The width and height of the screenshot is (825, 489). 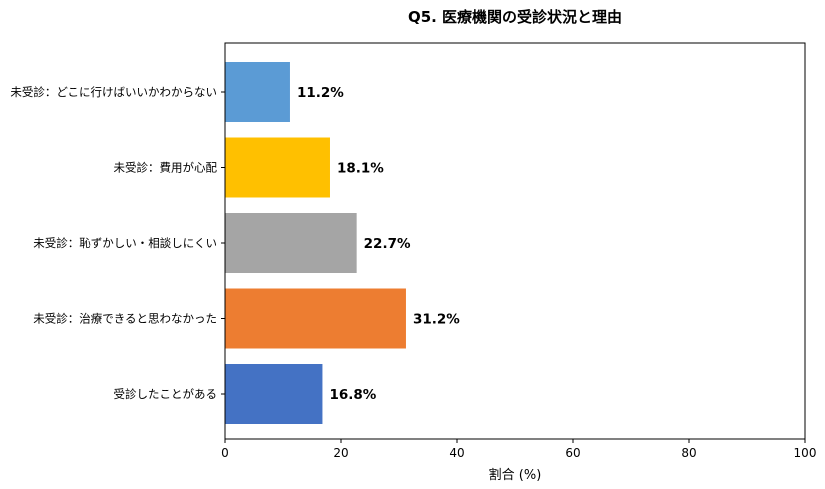 I want to click on bar-value-label-1: 11.2%, so click(x=320, y=93).